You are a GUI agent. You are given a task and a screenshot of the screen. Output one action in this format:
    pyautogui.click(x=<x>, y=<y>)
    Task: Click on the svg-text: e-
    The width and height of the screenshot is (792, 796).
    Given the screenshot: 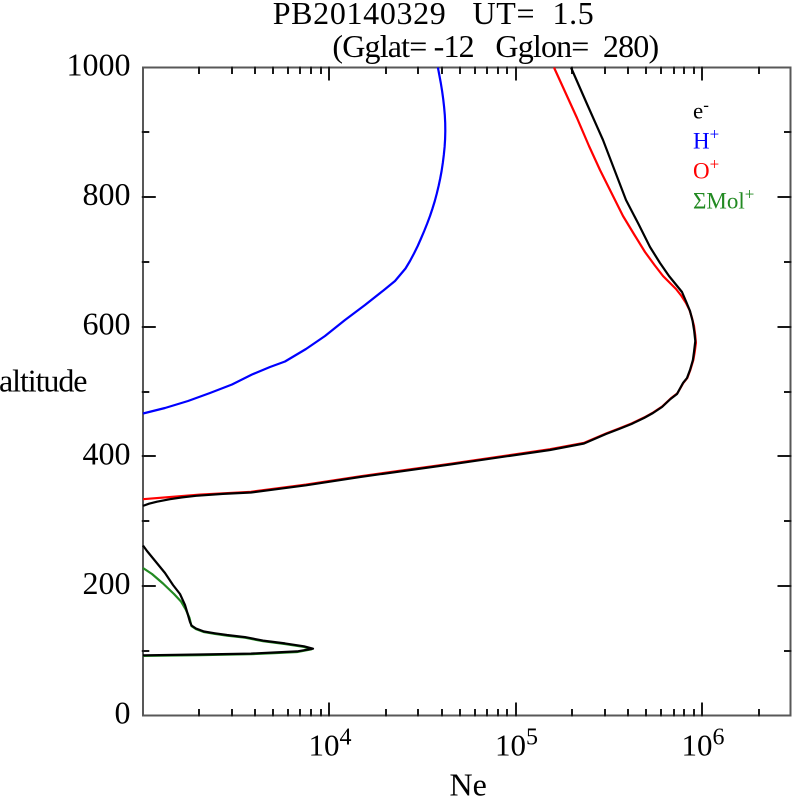 What is the action you would take?
    pyautogui.click(x=701, y=109)
    